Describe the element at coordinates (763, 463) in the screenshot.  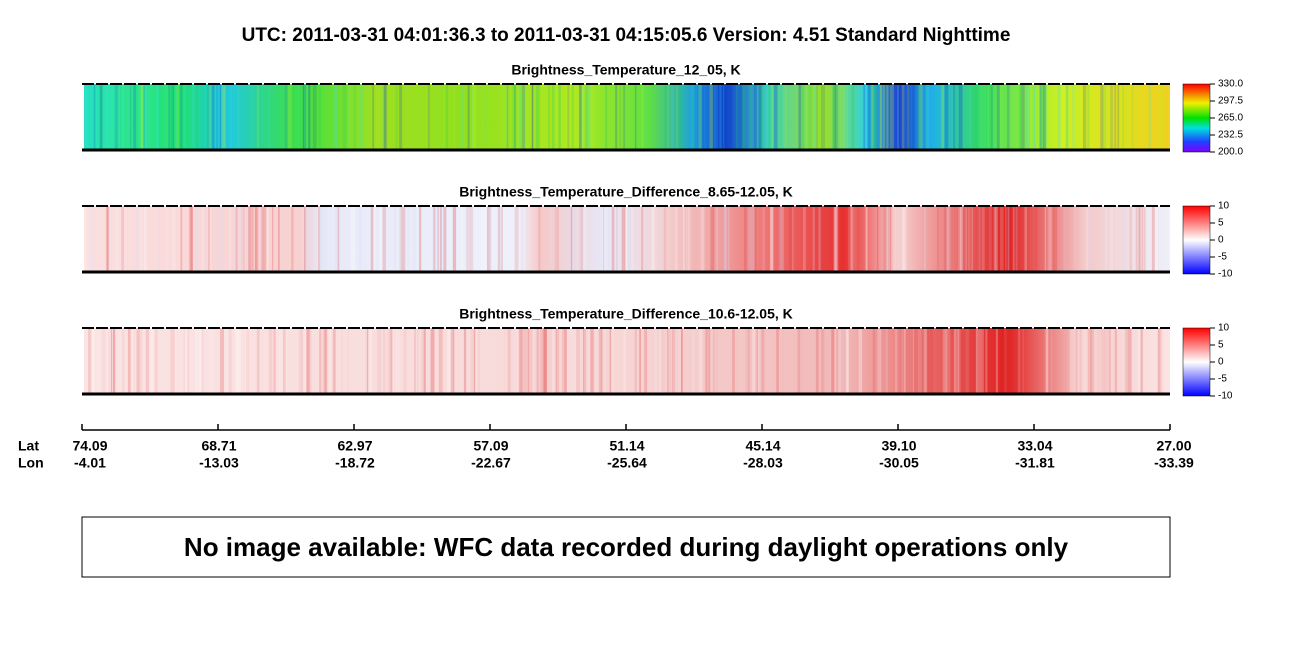
I see `lon-label: -28.03` at that location.